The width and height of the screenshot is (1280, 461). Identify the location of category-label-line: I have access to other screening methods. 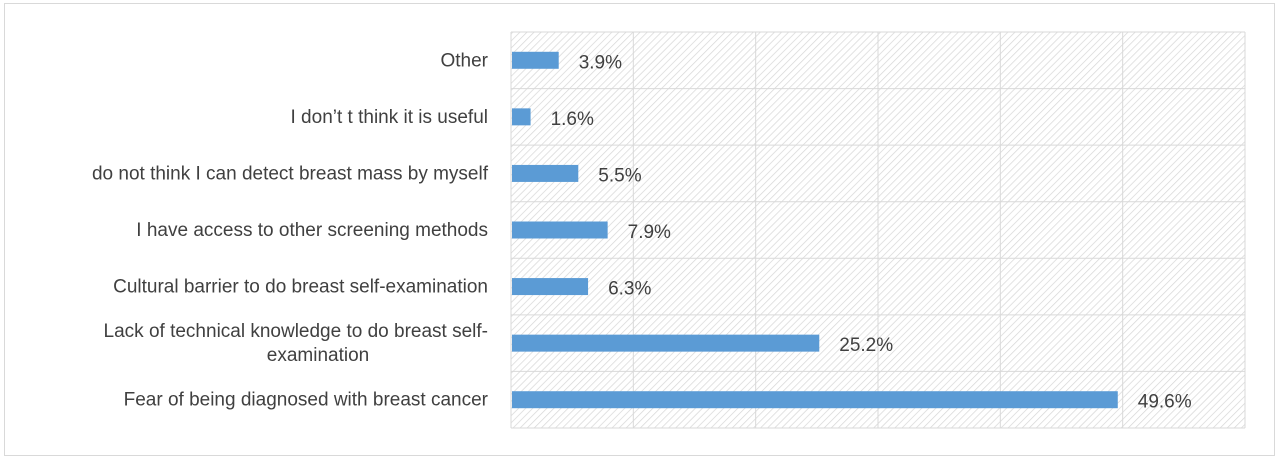
(312, 230).